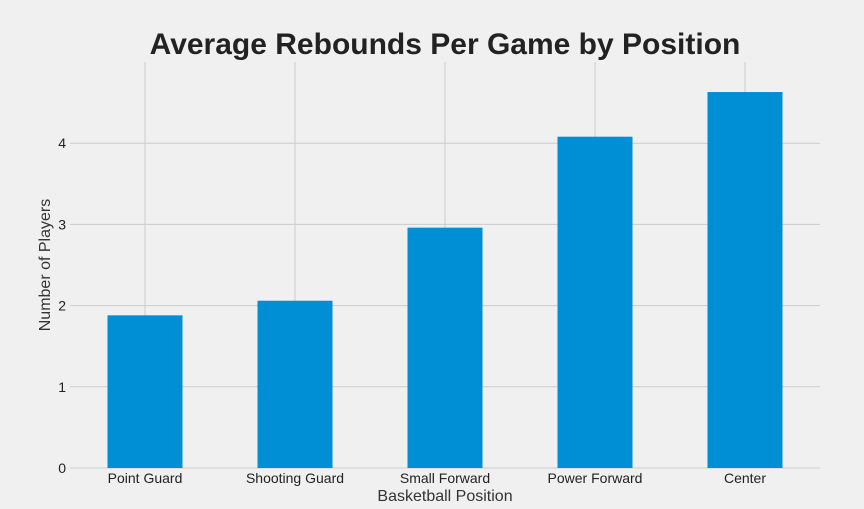  I want to click on y-tick-label: 2, so click(62, 306).